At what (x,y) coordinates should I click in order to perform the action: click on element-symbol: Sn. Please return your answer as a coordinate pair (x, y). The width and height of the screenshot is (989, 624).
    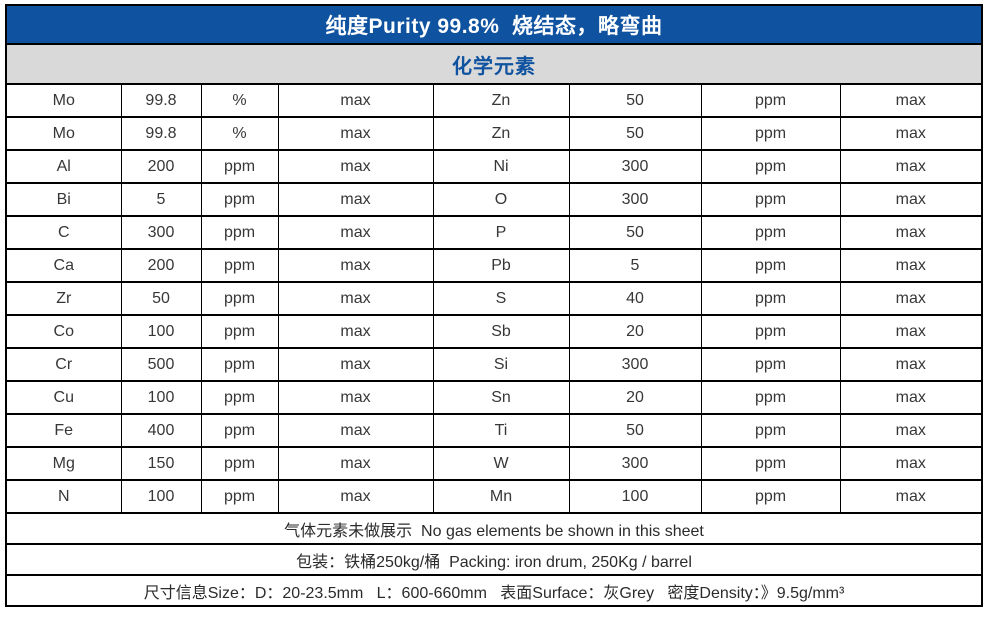
    Looking at the image, I should click on (501, 397).